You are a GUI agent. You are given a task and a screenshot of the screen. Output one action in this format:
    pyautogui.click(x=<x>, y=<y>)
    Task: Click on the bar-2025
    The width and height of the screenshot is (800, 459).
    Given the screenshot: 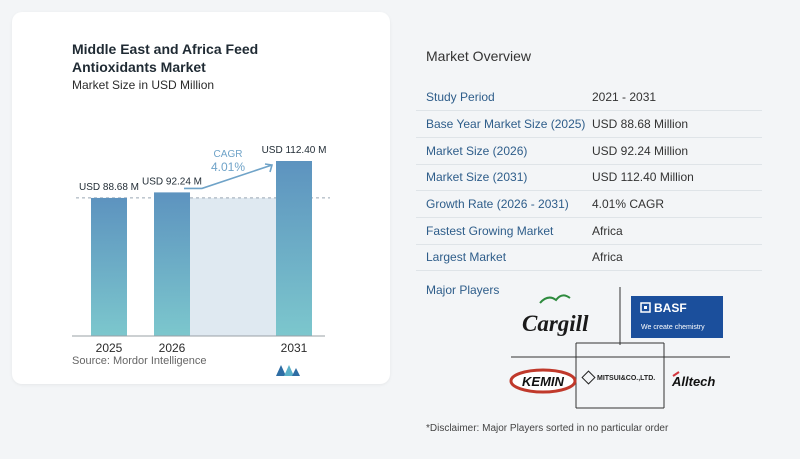 What is the action you would take?
    pyautogui.click(x=109, y=266)
    